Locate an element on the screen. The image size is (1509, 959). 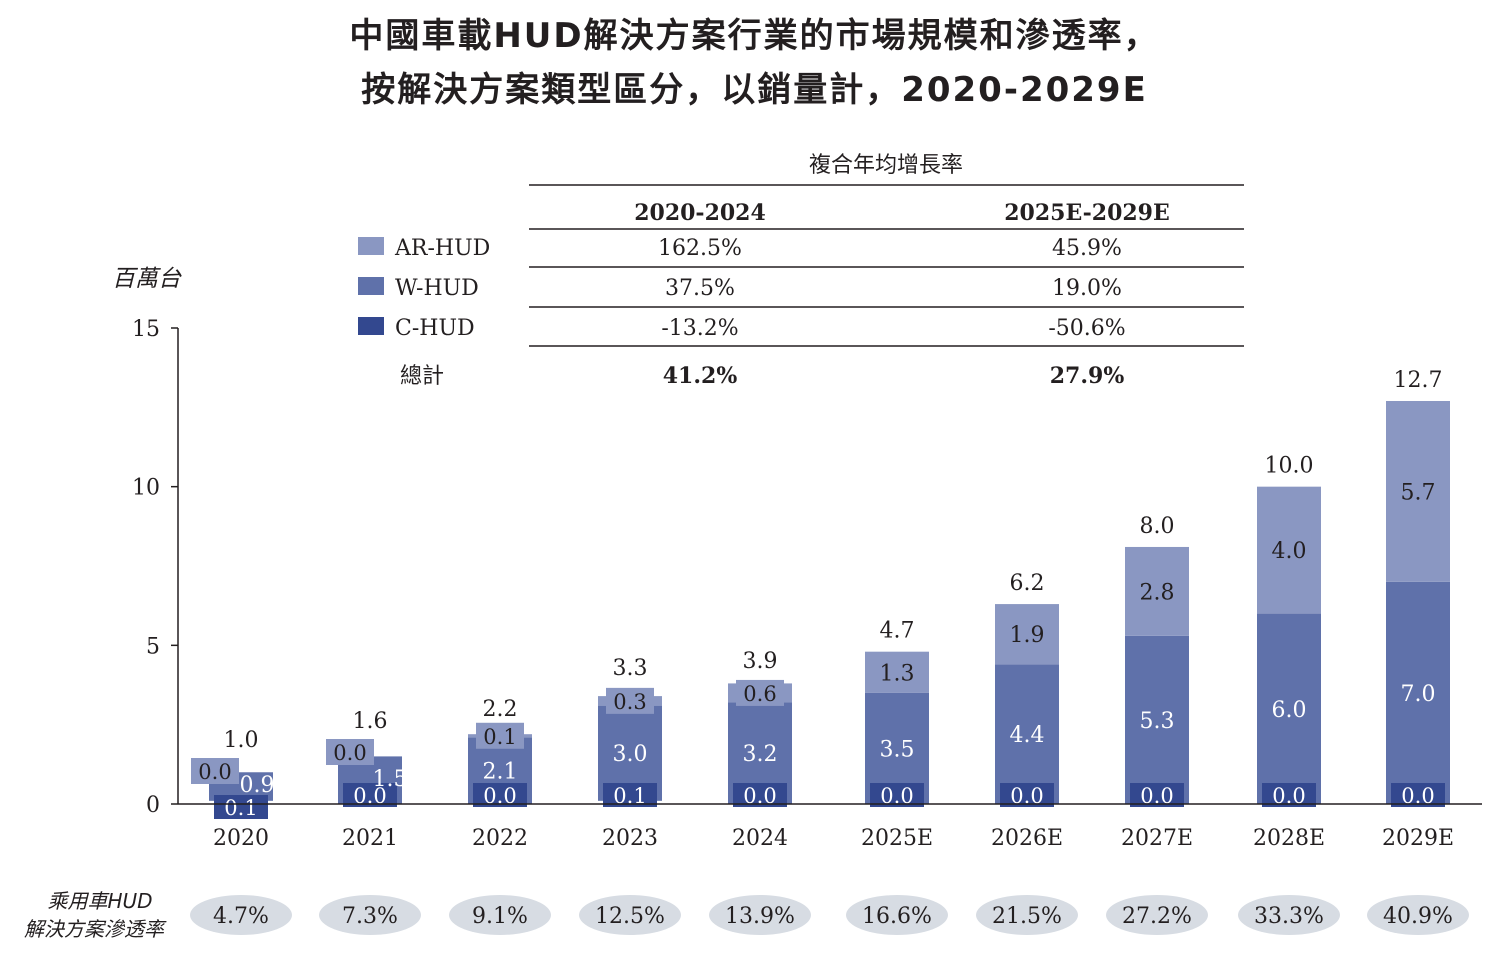
w-hud-value-label: 7.0 is located at coordinates (1418, 694).